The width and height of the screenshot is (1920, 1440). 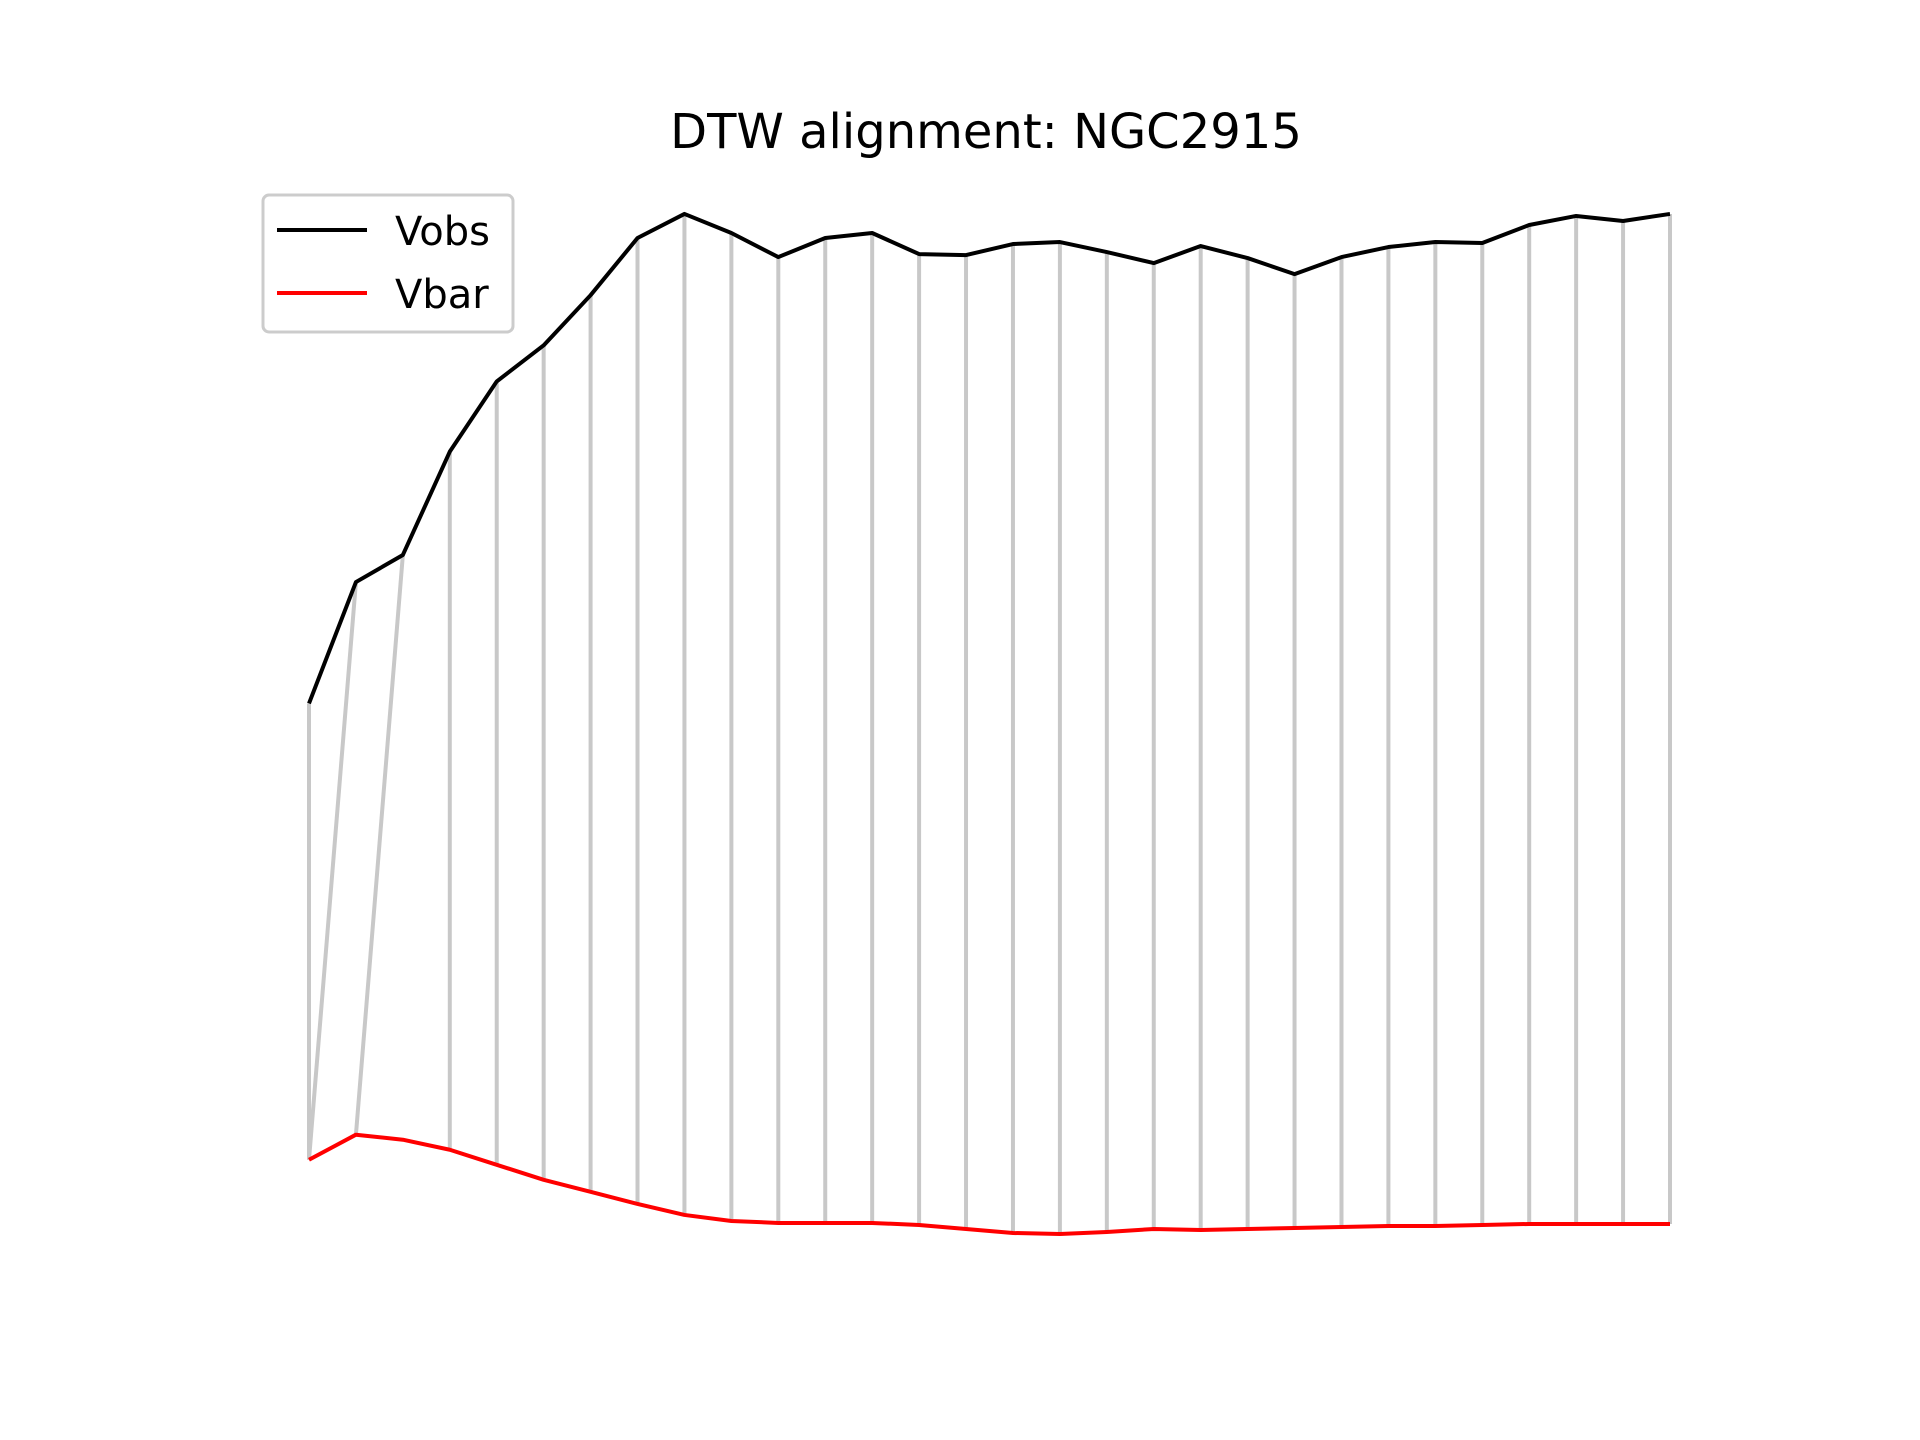 I want to click on series-line-vbar, so click(x=989, y=1184).